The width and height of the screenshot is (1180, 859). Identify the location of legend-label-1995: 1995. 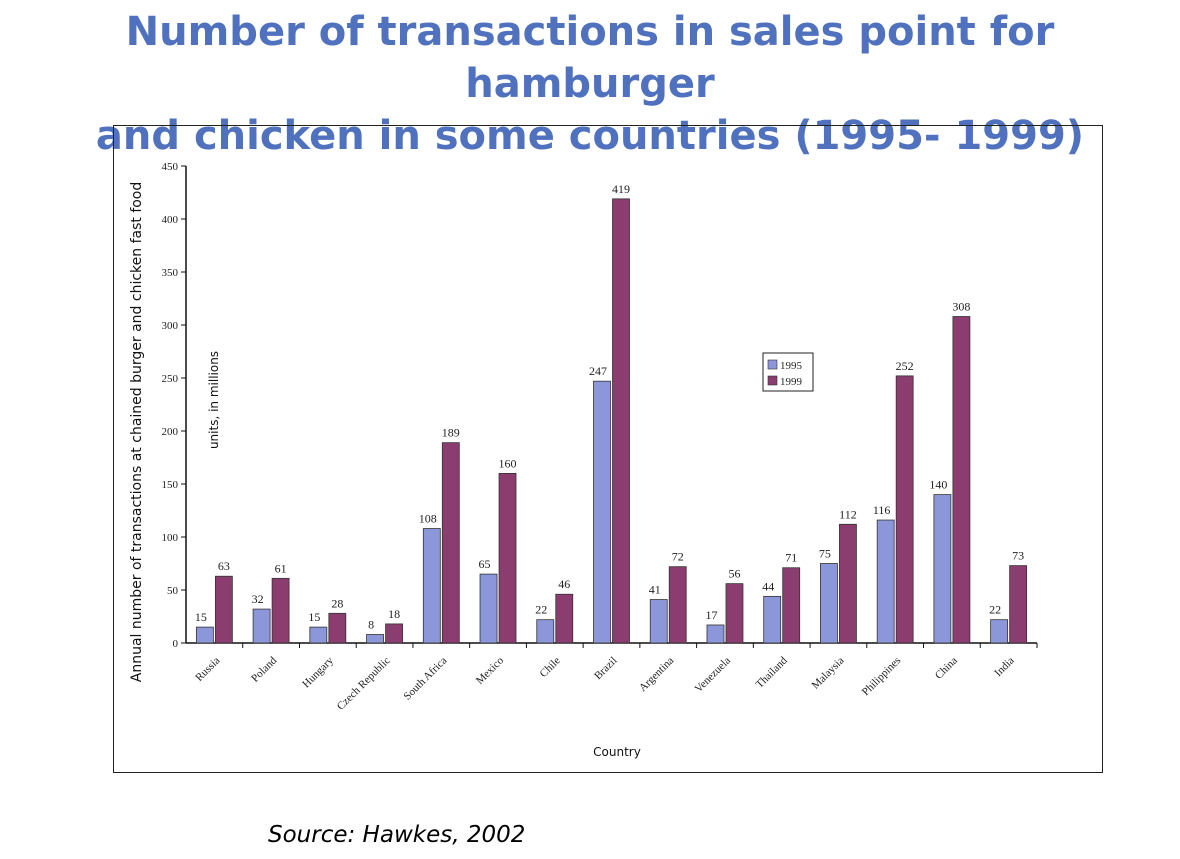
(791, 366).